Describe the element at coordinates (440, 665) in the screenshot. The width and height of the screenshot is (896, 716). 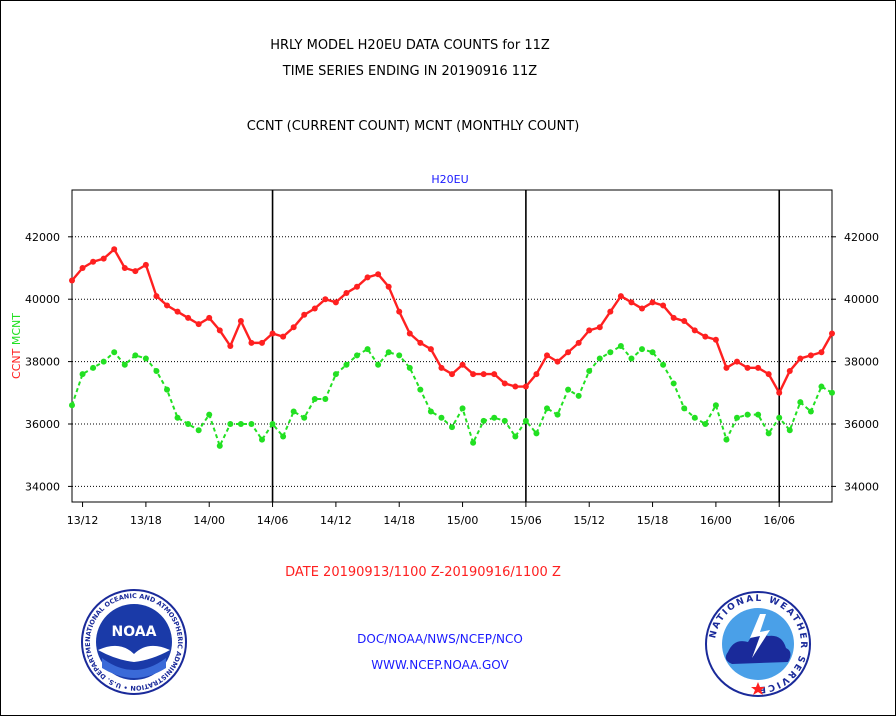
I see `website-link: WWW.NCEP.NOAA.GOV` at that location.